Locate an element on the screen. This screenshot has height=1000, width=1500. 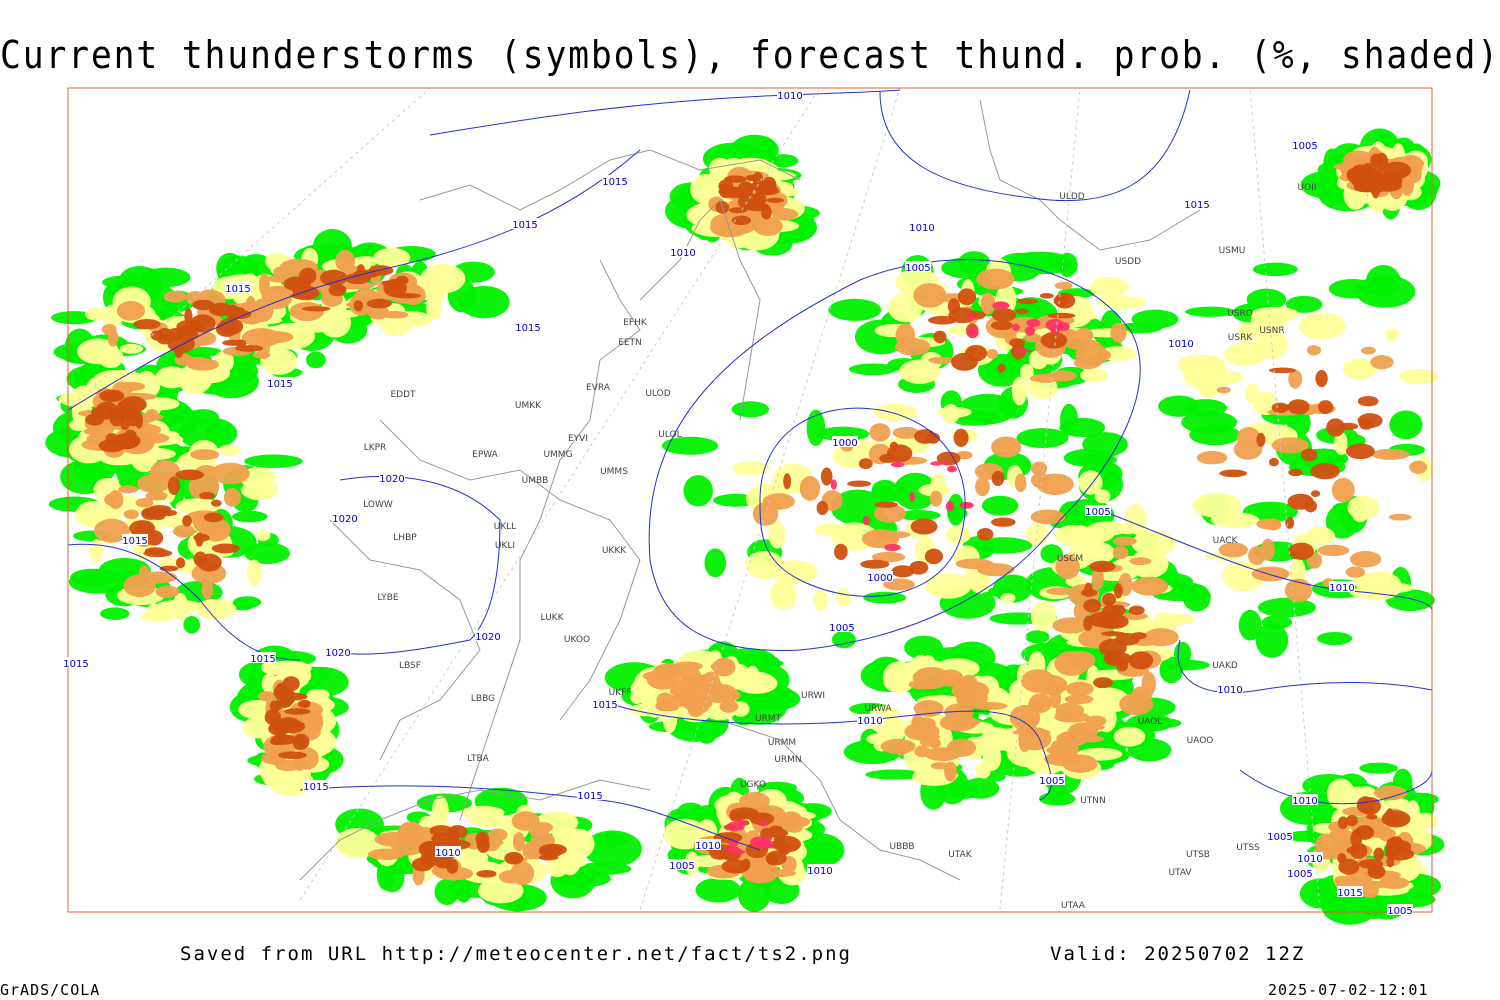
isobar-label: 1005 is located at coordinates (681, 866).